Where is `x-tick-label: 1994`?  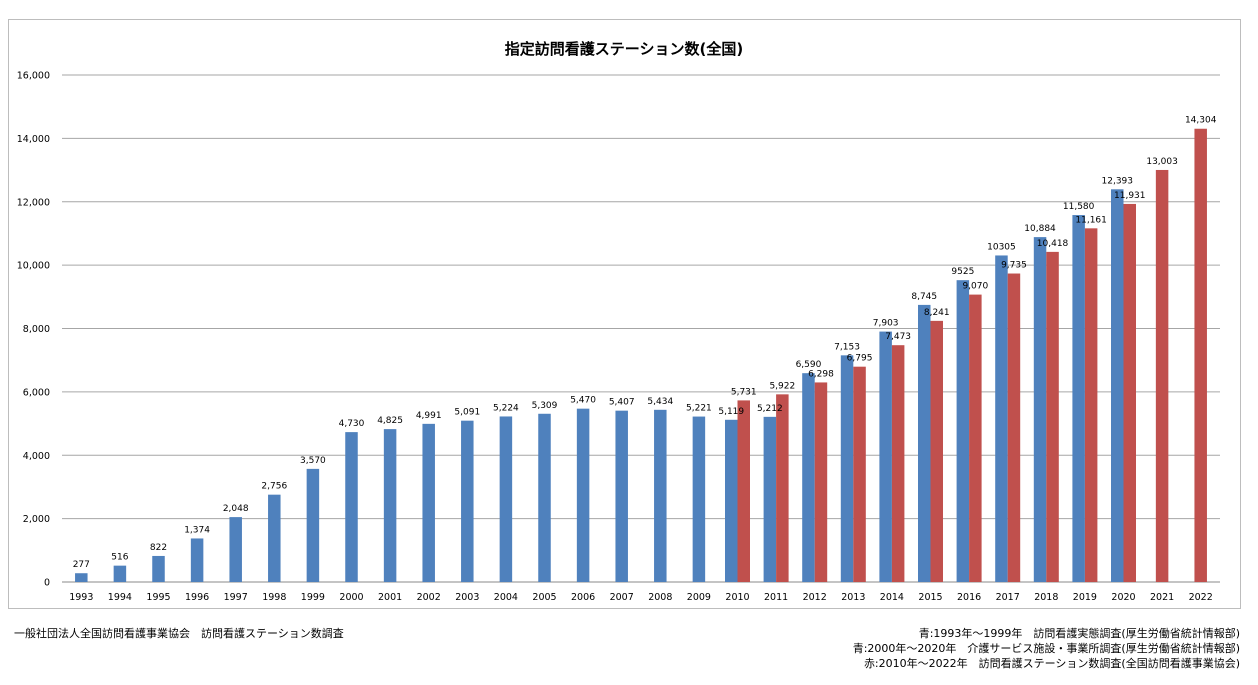 x-tick-label: 1994 is located at coordinates (120, 597).